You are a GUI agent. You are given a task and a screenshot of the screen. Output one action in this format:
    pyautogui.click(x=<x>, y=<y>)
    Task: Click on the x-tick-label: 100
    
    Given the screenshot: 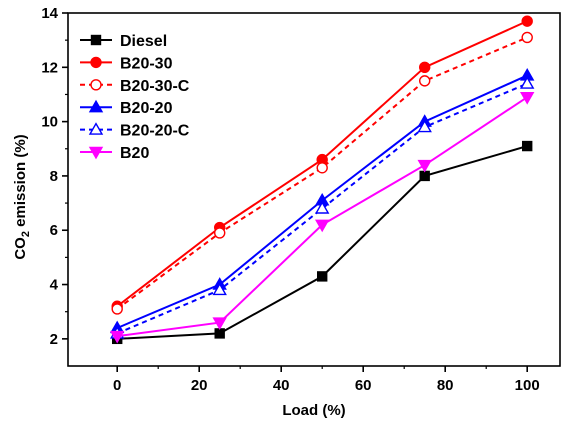 What is the action you would take?
    pyautogui.click(x=527, y=385)
    